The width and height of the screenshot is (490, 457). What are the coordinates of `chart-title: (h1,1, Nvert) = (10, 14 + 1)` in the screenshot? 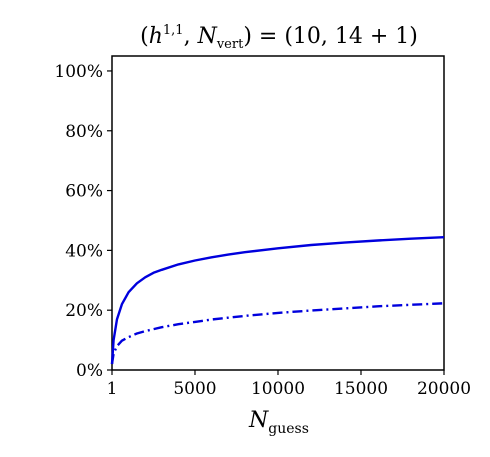 It's located at (279, 37).